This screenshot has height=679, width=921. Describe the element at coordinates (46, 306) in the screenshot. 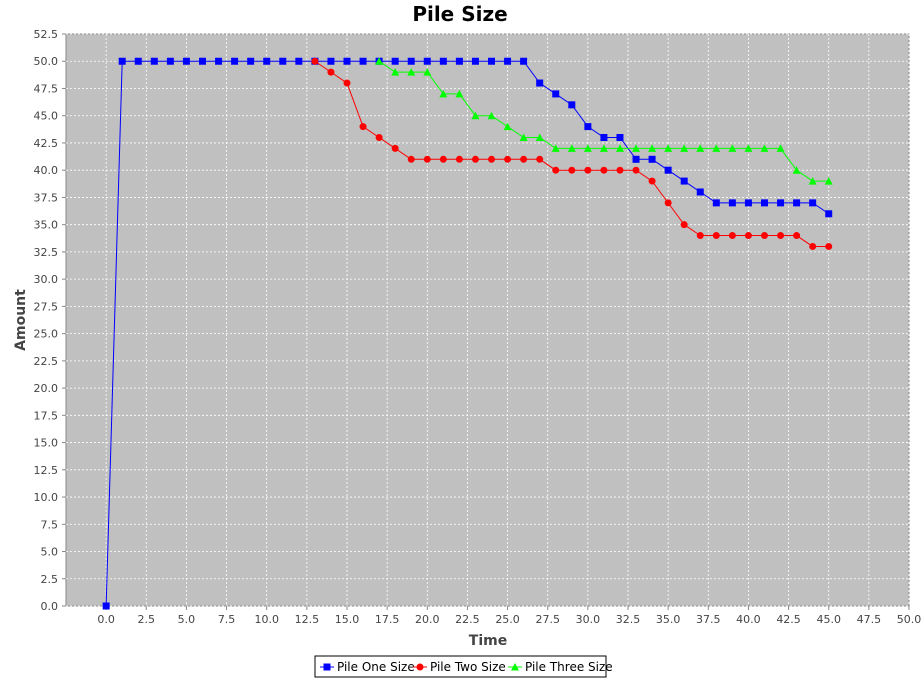

I see `y-tick-label: 27.5` at that location.